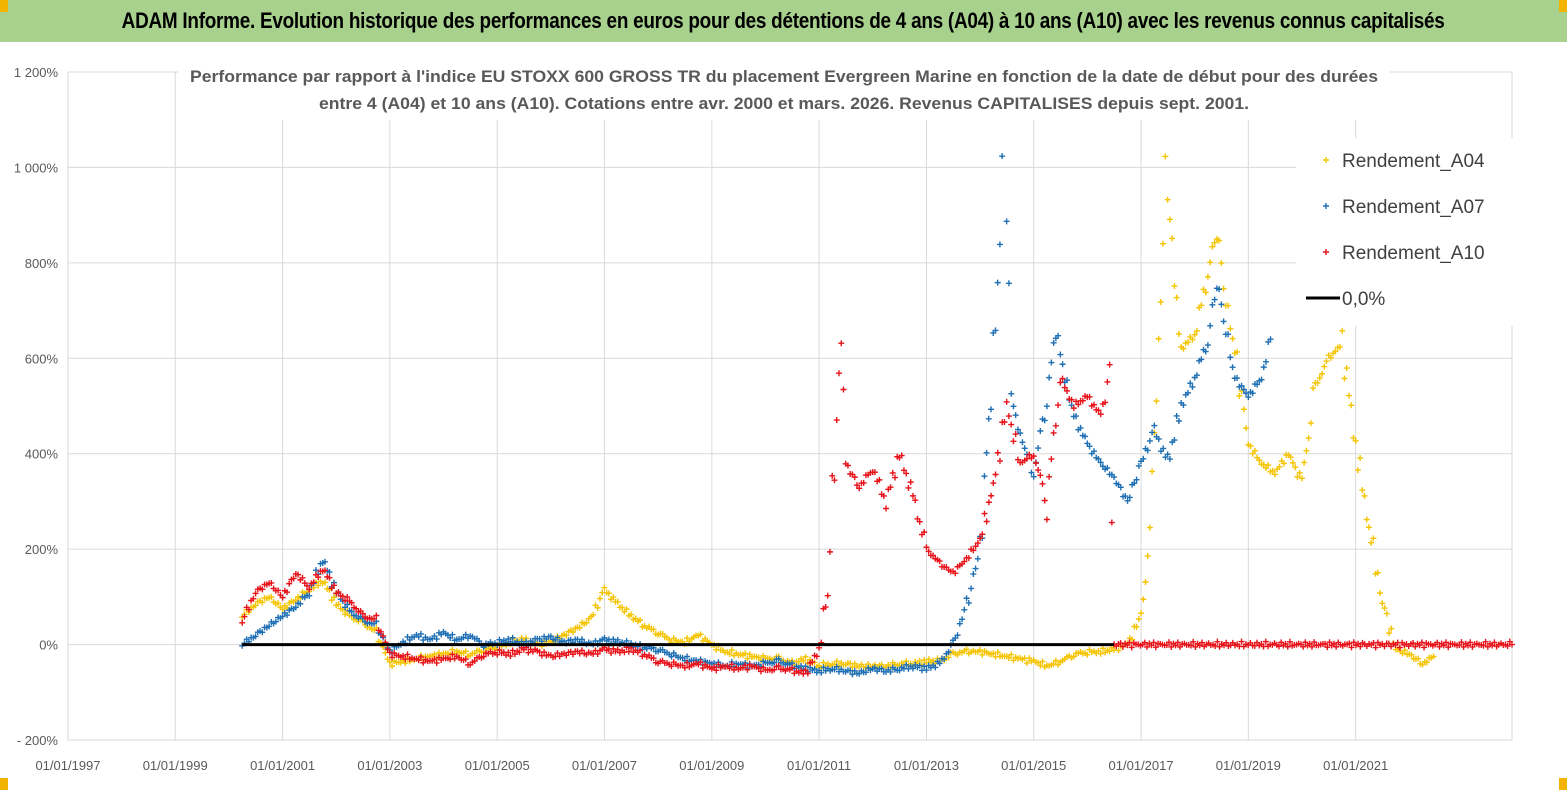 This screenshot has width=1567, height=790. What do you see at coordinates (1404, 207) in the screenshot?
I see `legend-item-A07: Rendement_A07` at bounding box center [1404, 207].